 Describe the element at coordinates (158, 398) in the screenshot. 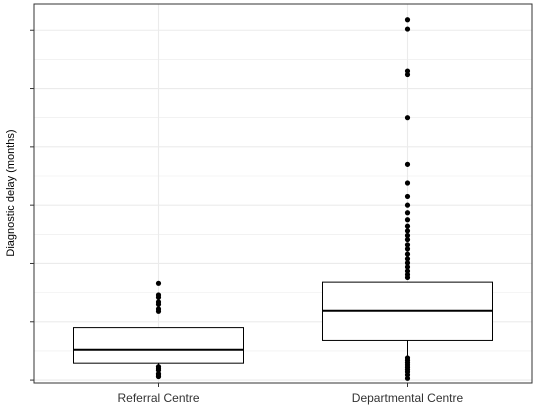

I see `x-tick-label-0: Referral Centre` at that location.